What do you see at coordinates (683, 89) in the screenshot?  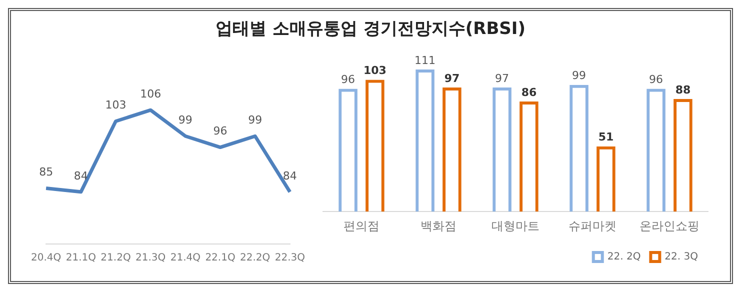 I see `data-label: 88` at bounding box center [683, 89].